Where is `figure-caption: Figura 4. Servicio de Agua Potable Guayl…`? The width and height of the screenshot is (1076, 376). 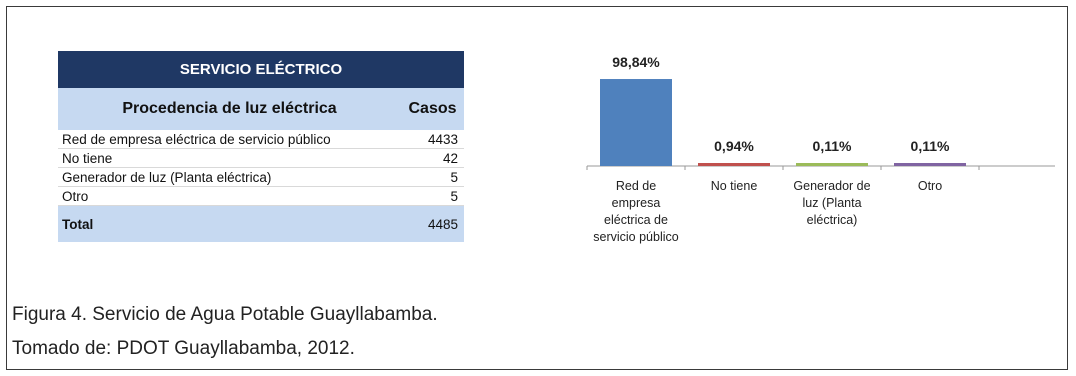 figure-caption: Figura 4. Servicio de Agua Potable Guayl… is located at coordinates (225, 314).